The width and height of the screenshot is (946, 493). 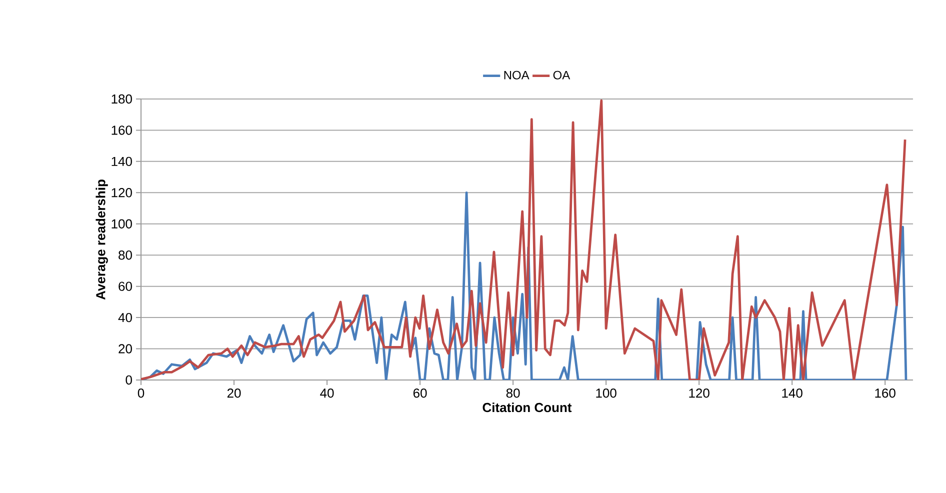 What do you see at coordinates (141, 393) in the screenshot?
I see `x-tick-label: 0` at bounding box center [141, 393].